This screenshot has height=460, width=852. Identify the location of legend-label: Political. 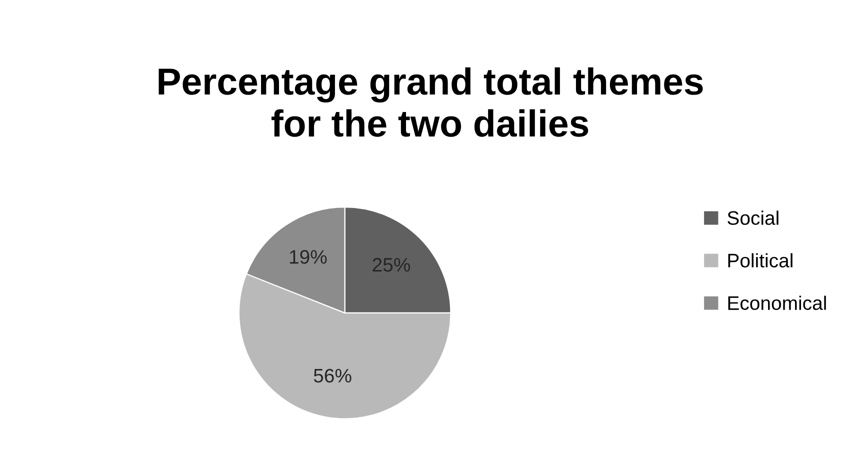
(760, 260).